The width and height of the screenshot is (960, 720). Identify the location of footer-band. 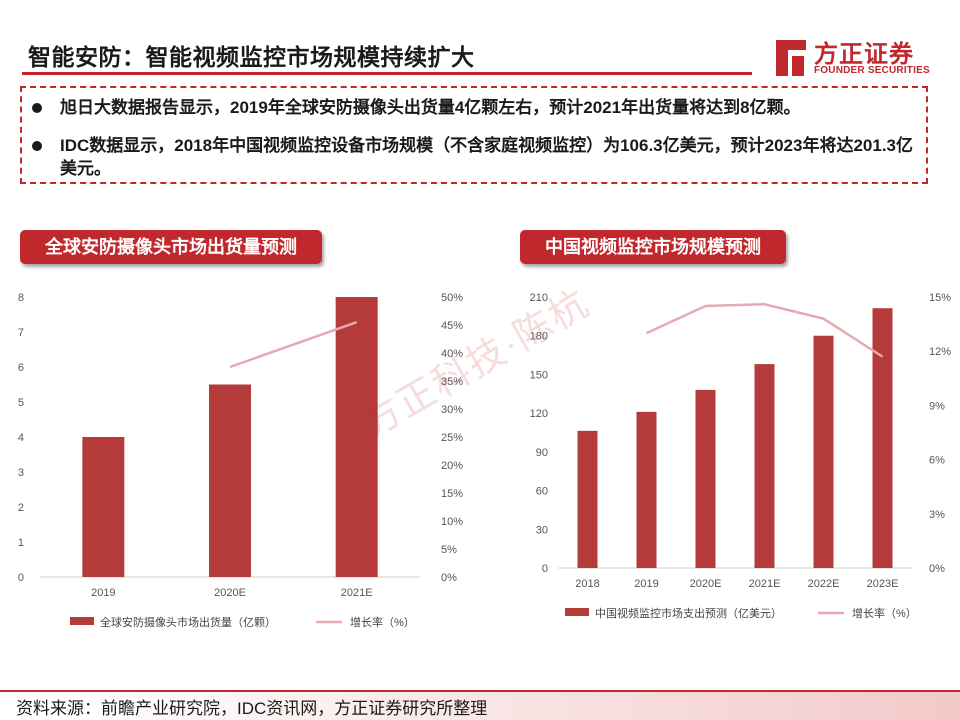
(480, 705).